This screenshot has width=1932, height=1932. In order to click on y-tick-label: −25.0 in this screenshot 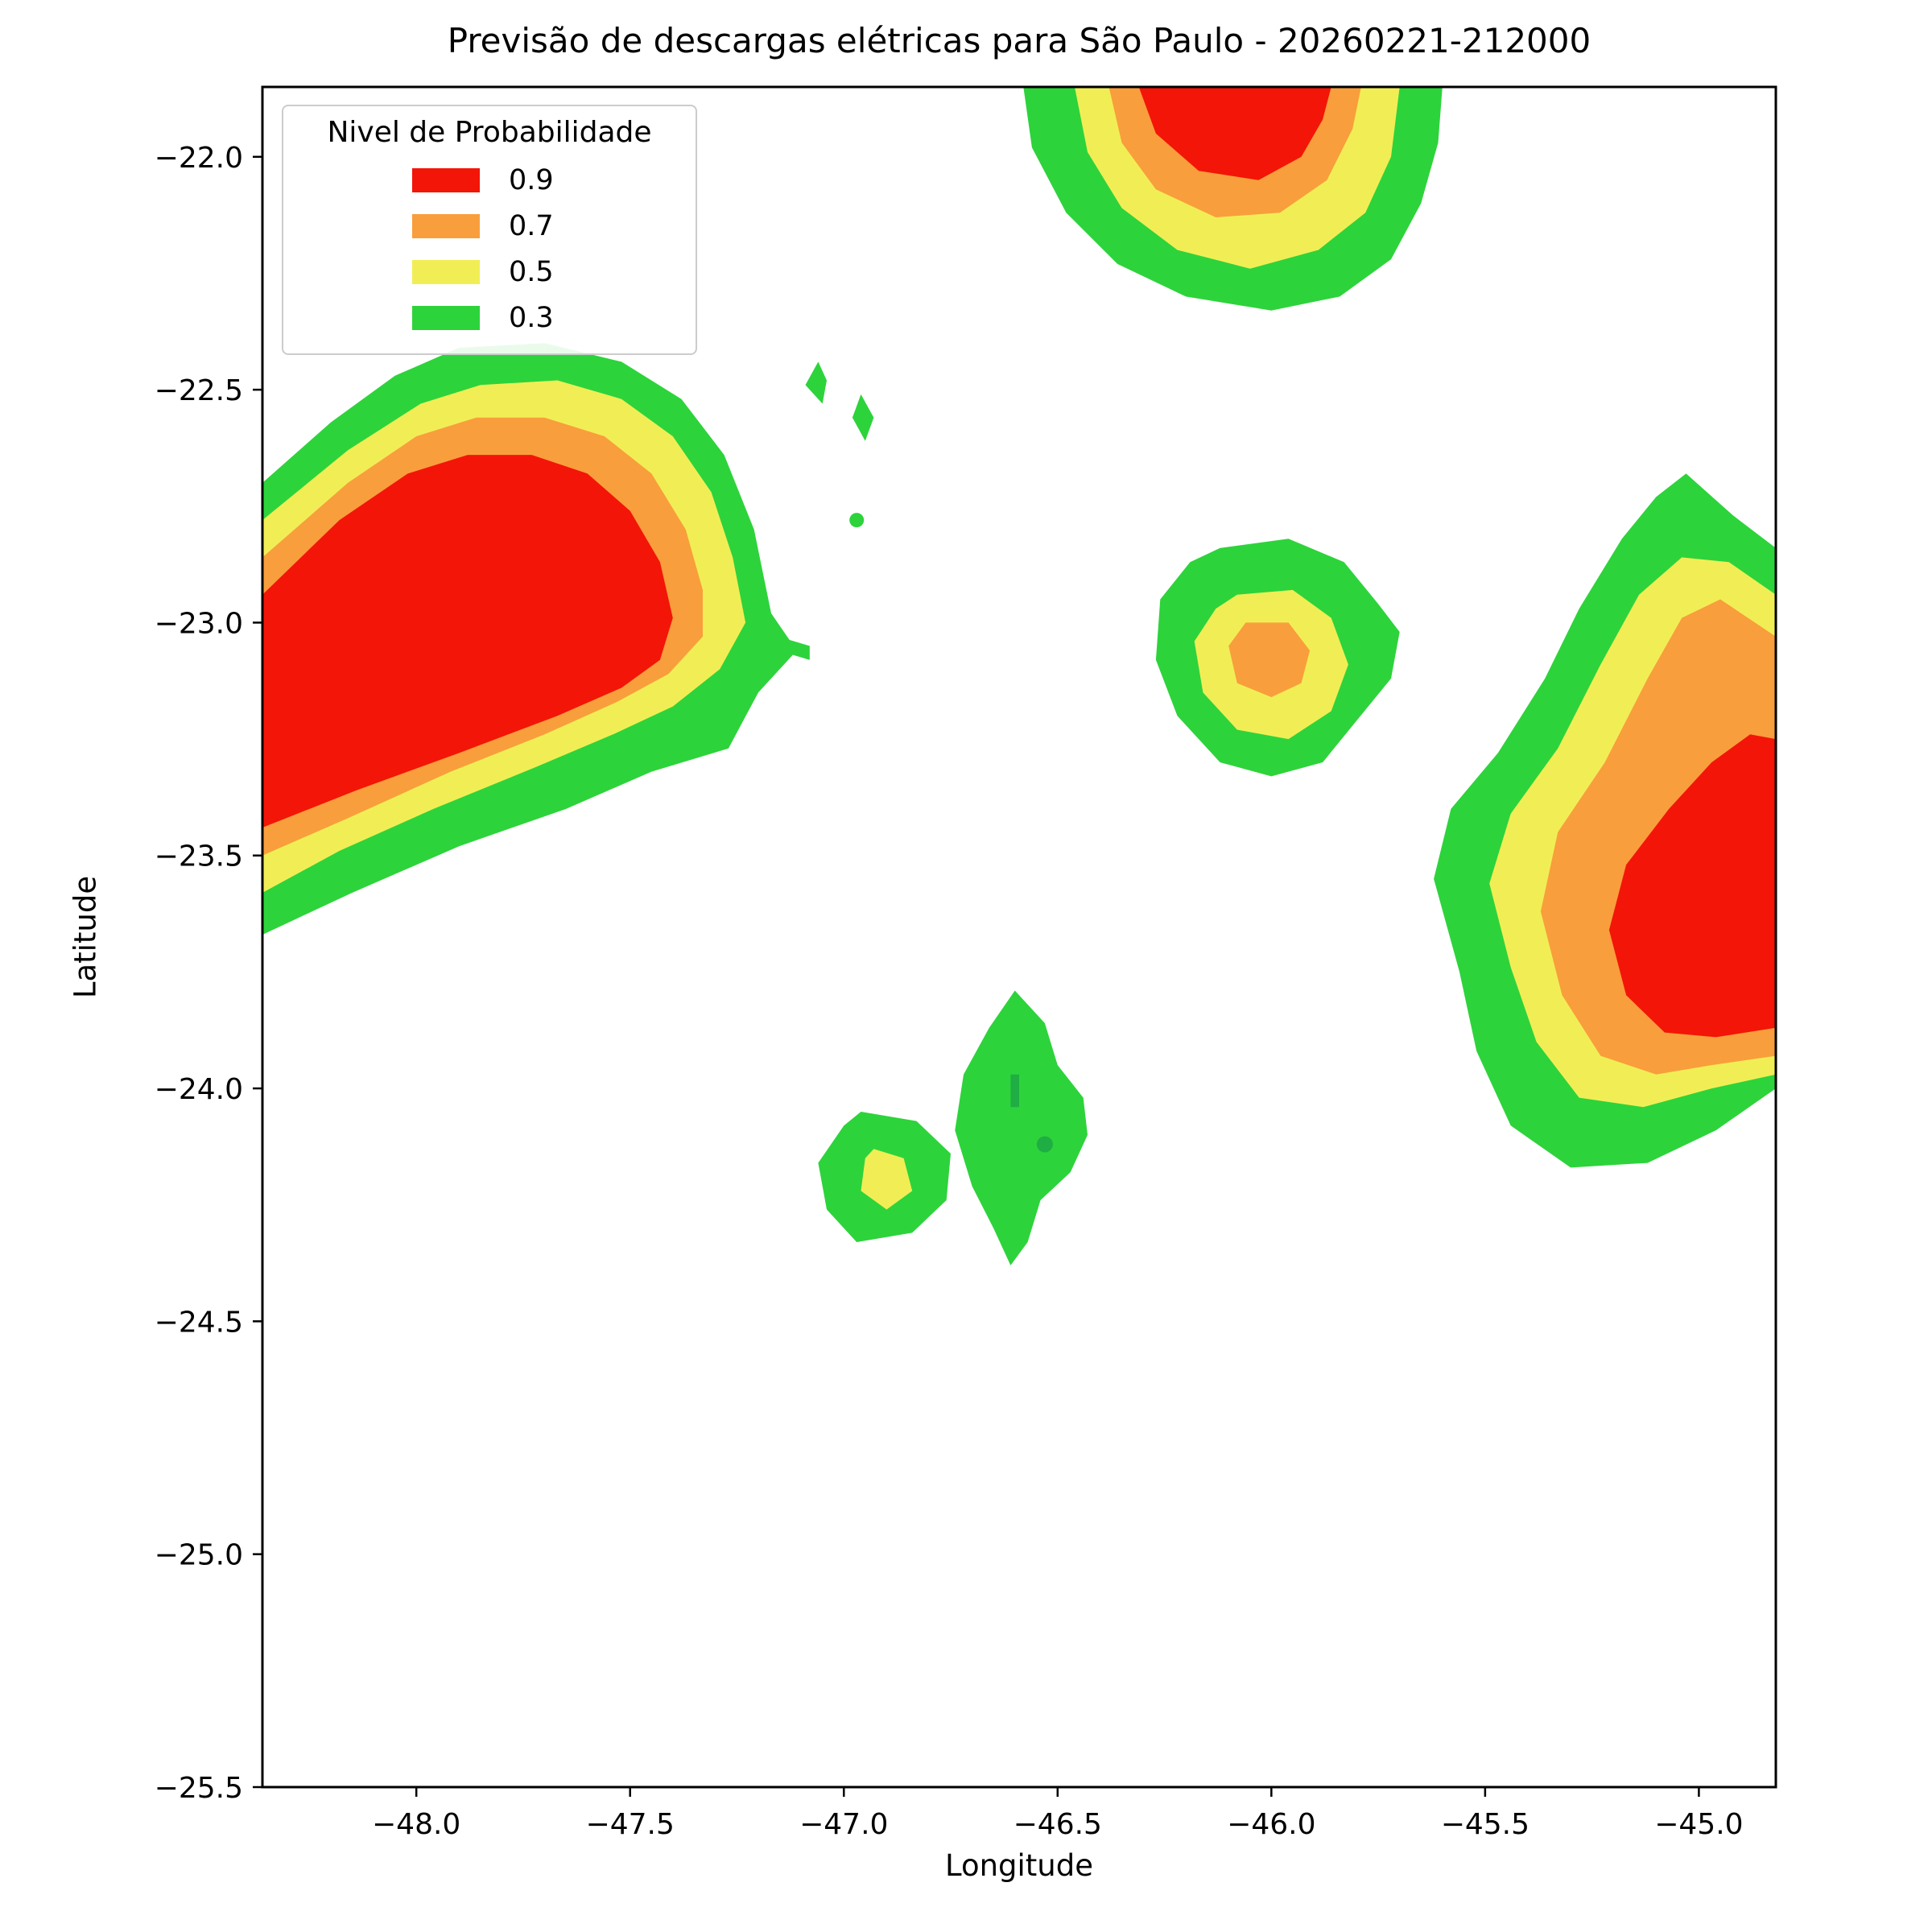, I will do `click(199, 1555)`.